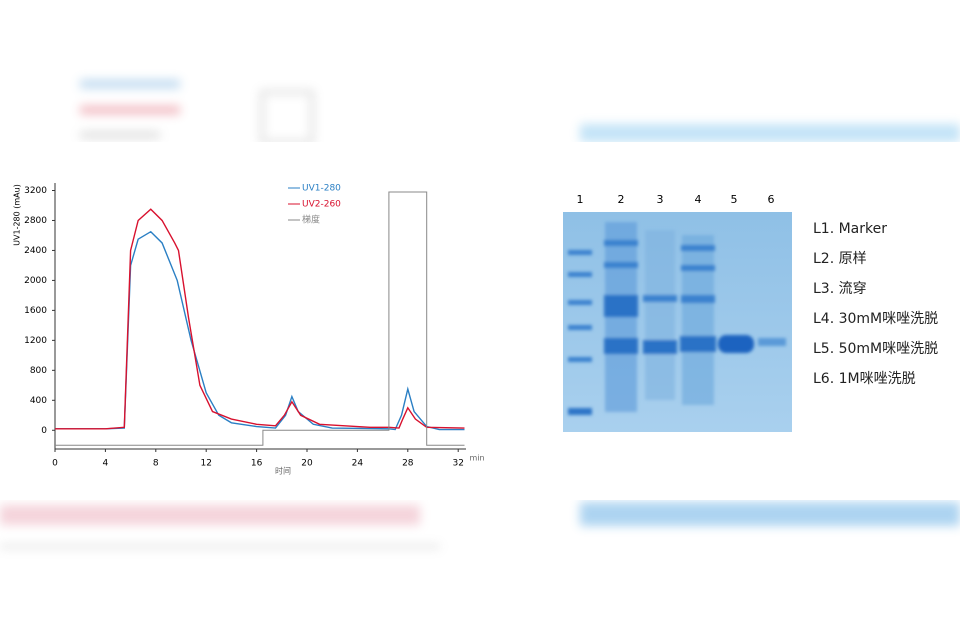  What do you see at coordinates (321, 205) in the screenshot?
I see `legend-label: UV2-260` at bounding box center [321, 205].